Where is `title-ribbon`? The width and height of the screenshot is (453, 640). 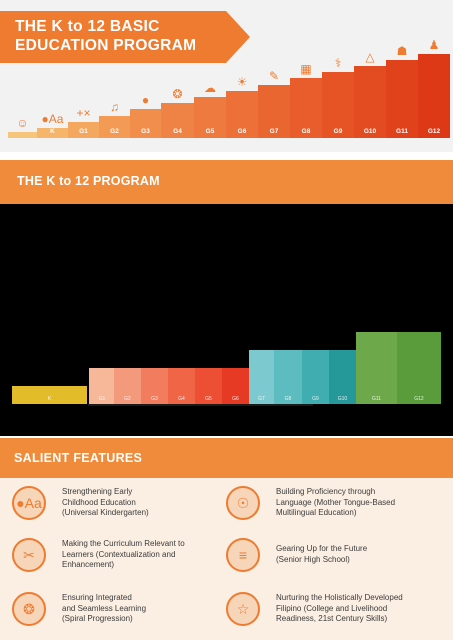 title-ribbon is located at coordinates (125, 37).